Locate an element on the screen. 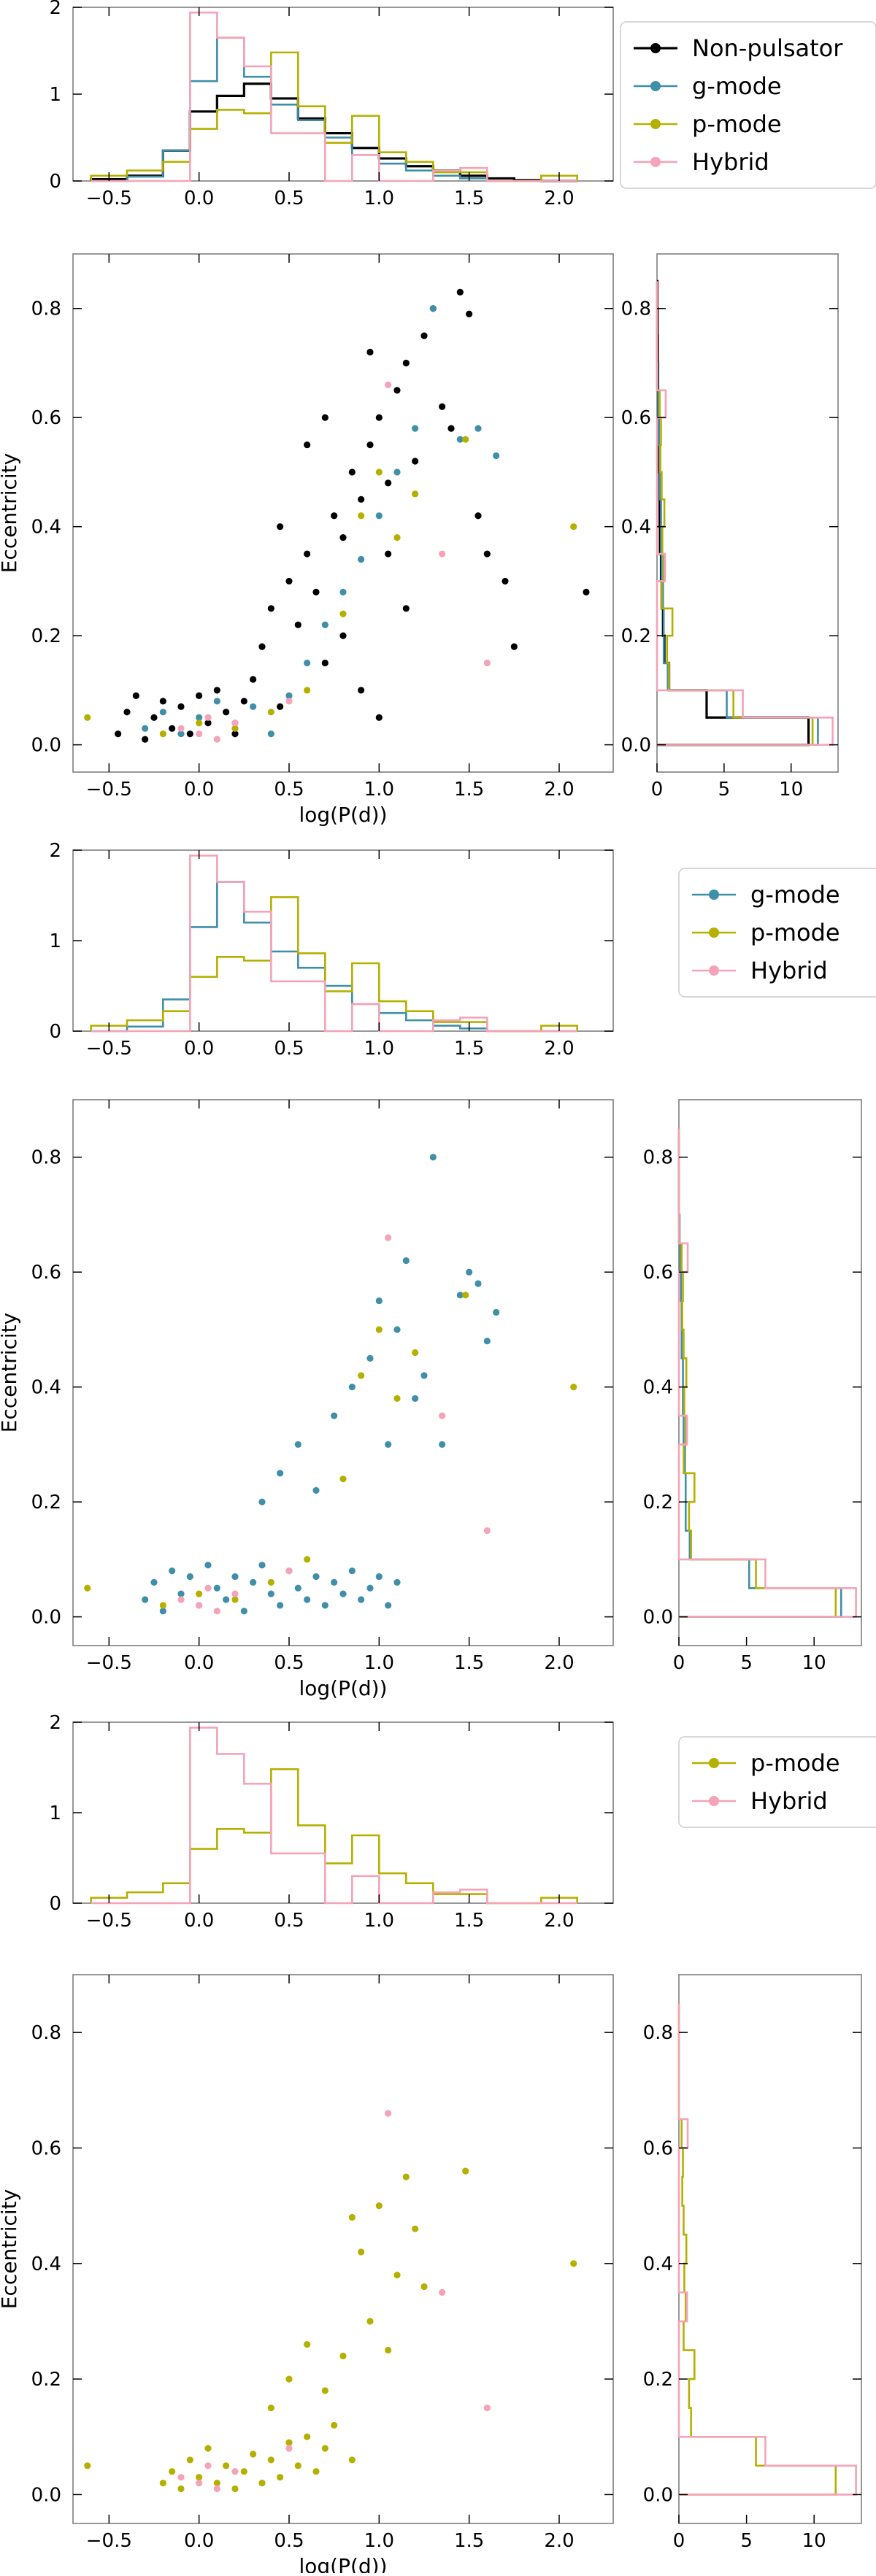 Image resolution: width=876 pixels, height=2576 pixels. x-tick-label: 1.0 is located at coordinates (379, 2541).